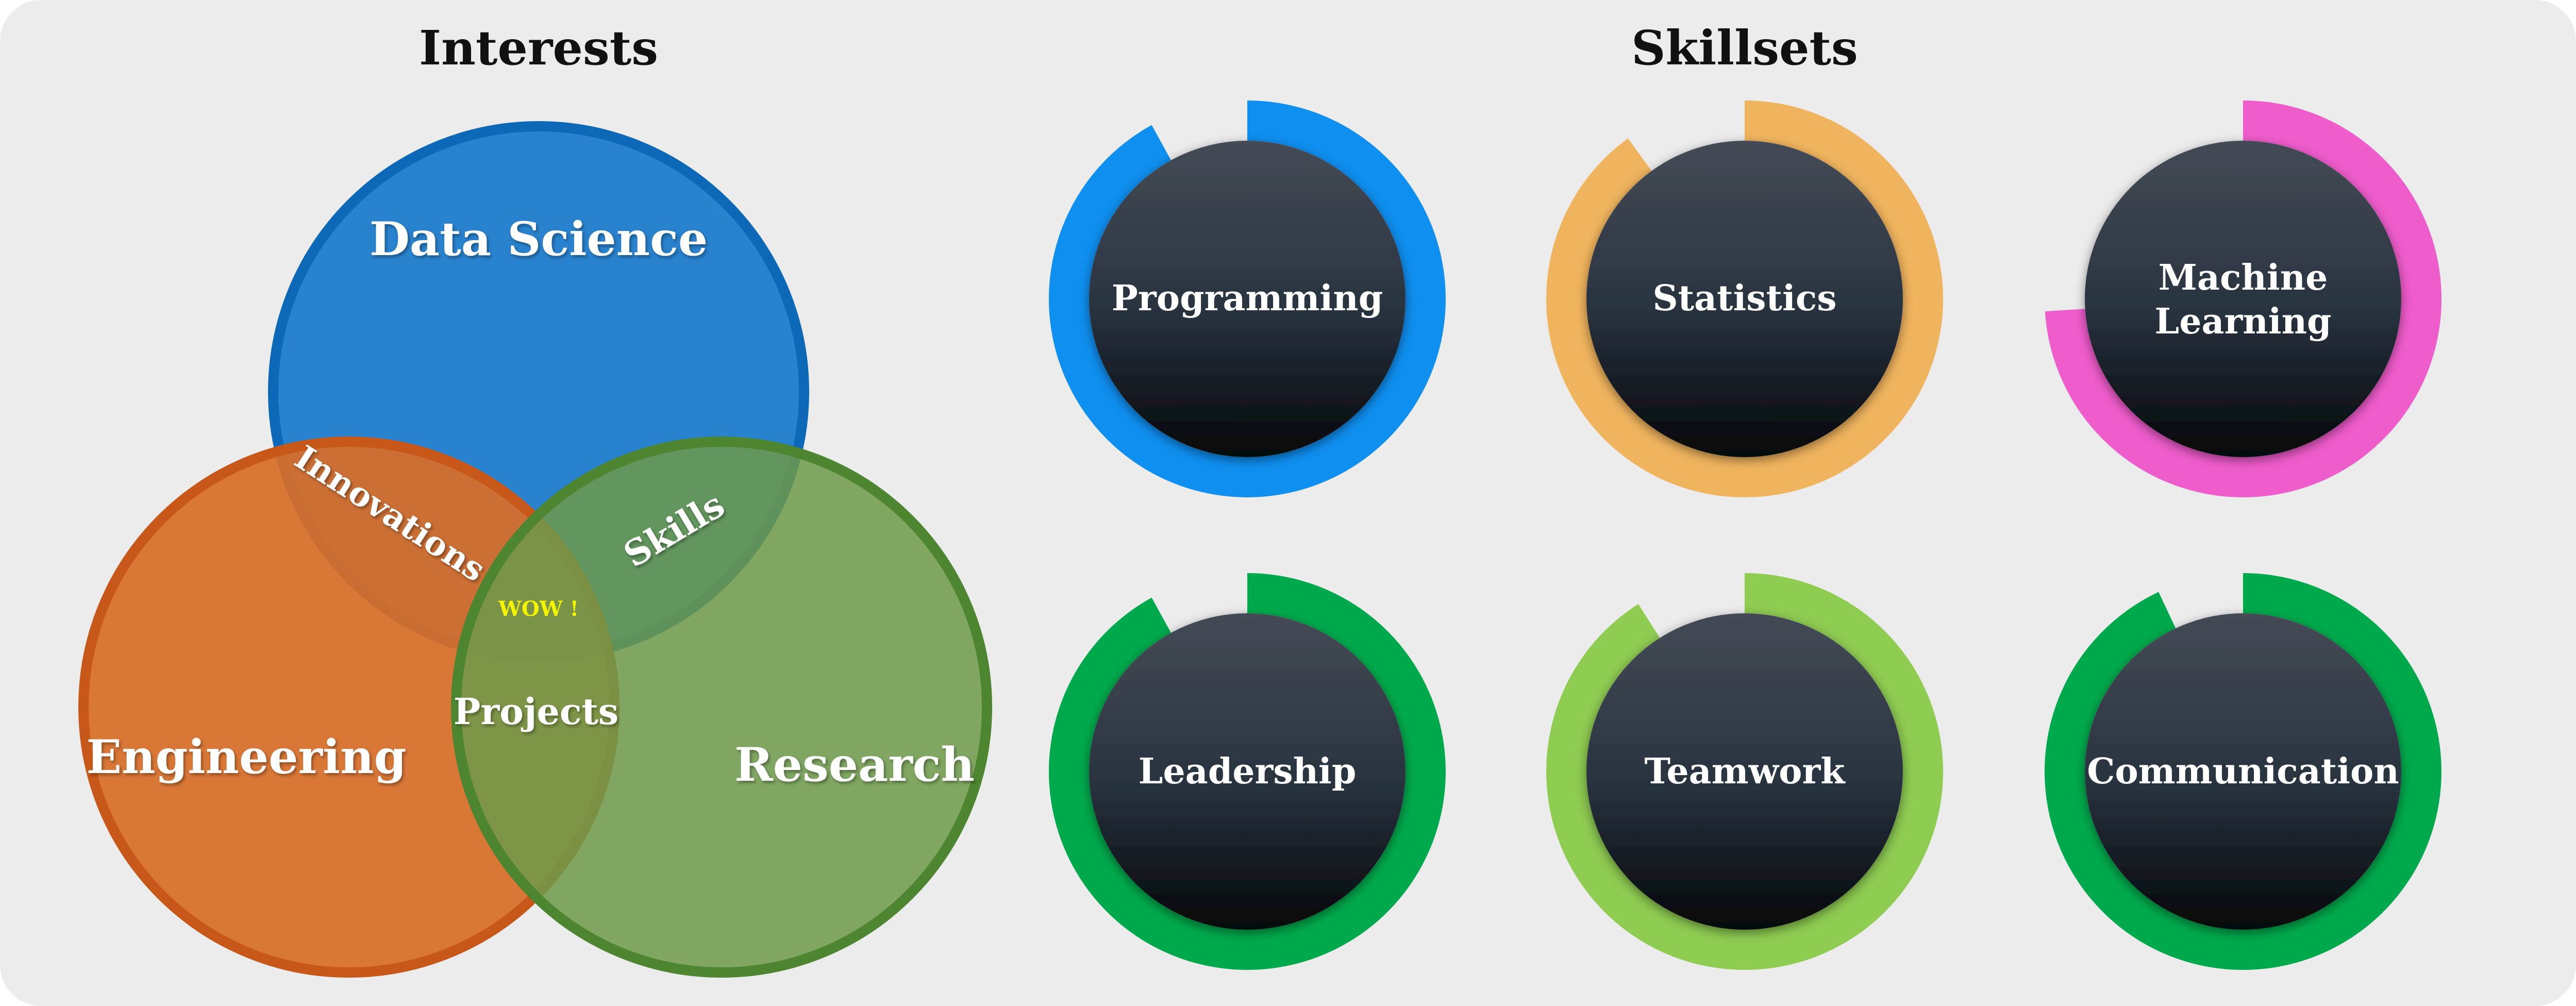 The height and width of the screenshot is (1006, 2576). What do you see at coordinates (2242, 321) in the screenshot?
I see `skill-label-machine-learning-line2: Learning` at bounding box center [2242, 321].